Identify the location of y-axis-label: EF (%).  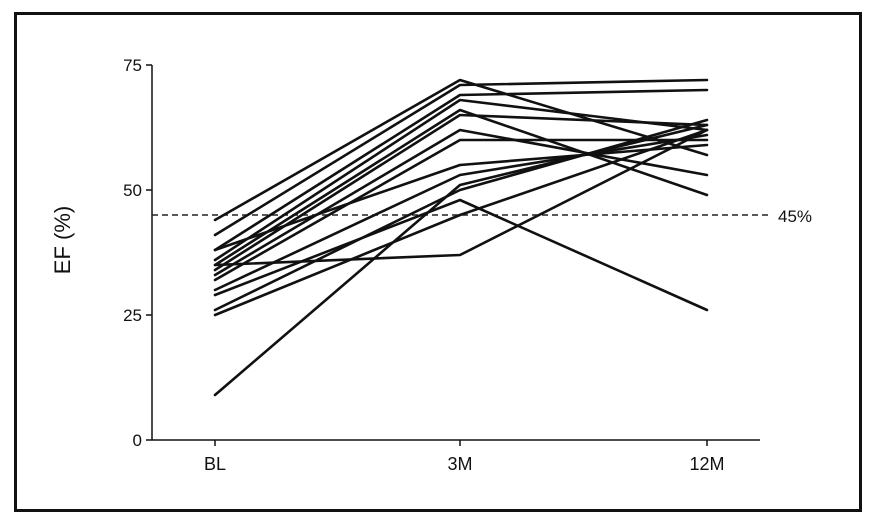
(62, 240).